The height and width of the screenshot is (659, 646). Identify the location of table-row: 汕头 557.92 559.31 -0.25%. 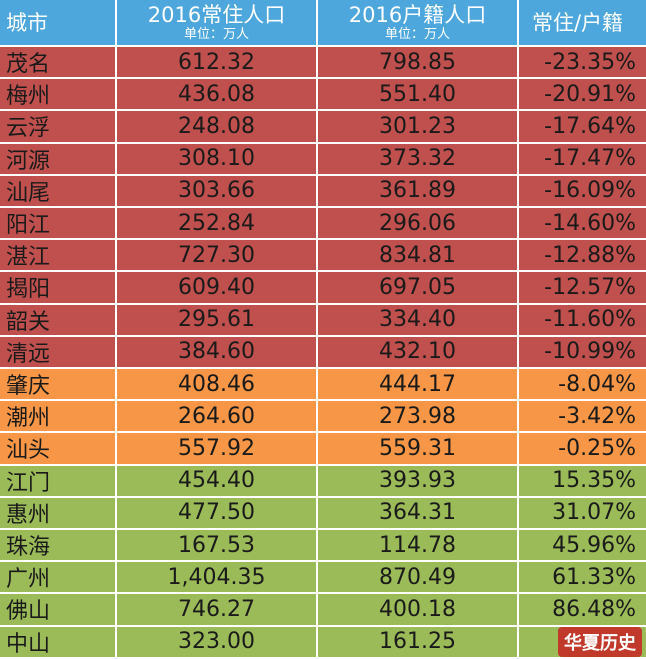
(323, 449).